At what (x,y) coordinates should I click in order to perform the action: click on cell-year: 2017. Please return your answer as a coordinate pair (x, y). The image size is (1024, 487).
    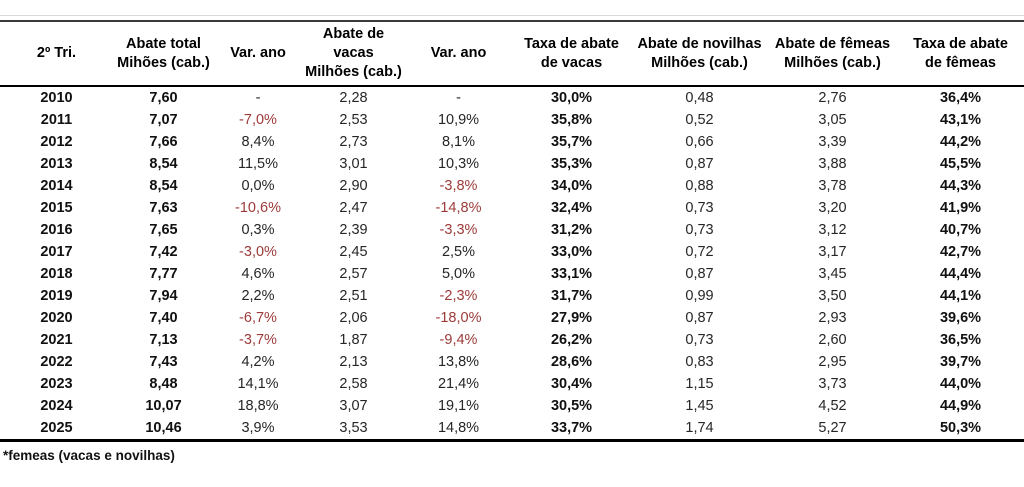
    Looking at the image, I should click on (56, 252).